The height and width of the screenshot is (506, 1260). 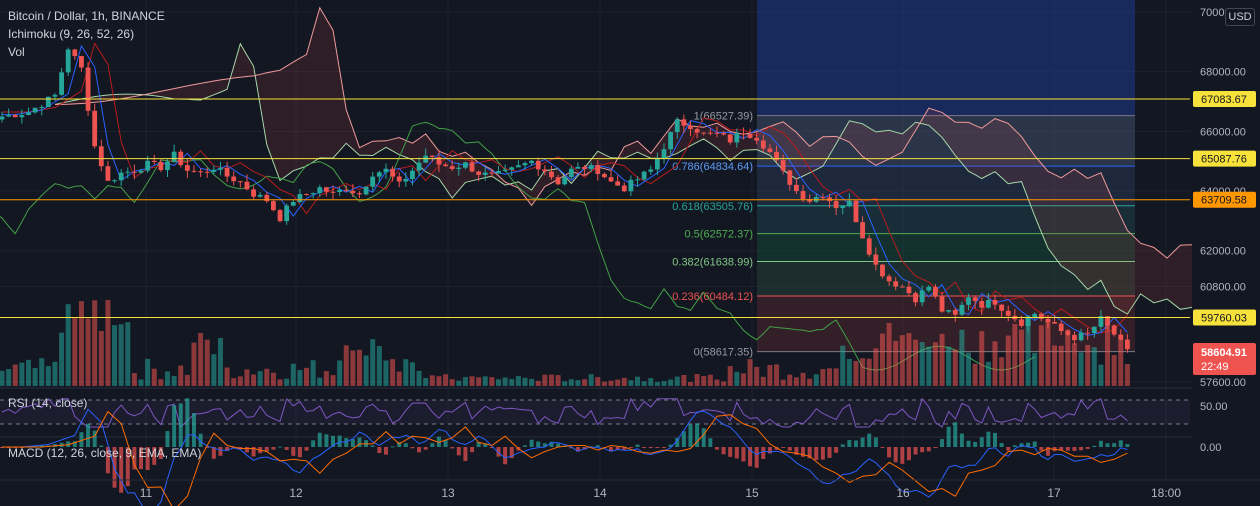 I want to click on rsi-band, so click(x=595, y=412).